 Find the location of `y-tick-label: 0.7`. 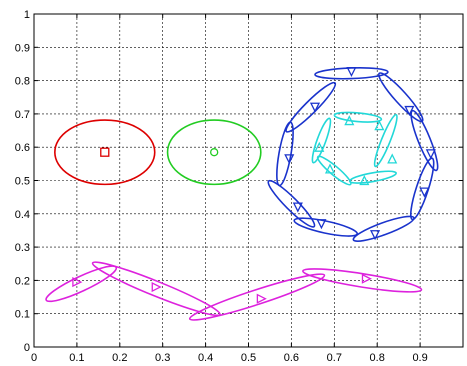

y-tick-label: 0.7 is located at coordinates (22, 115).